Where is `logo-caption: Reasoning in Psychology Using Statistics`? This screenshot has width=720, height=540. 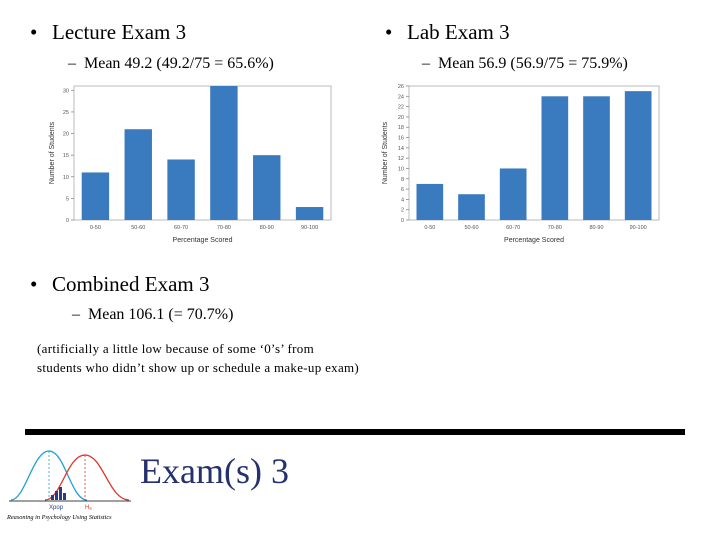 logo-caption: Reasoning in Psychology Using Statistics is located at coordinates (59, 517).